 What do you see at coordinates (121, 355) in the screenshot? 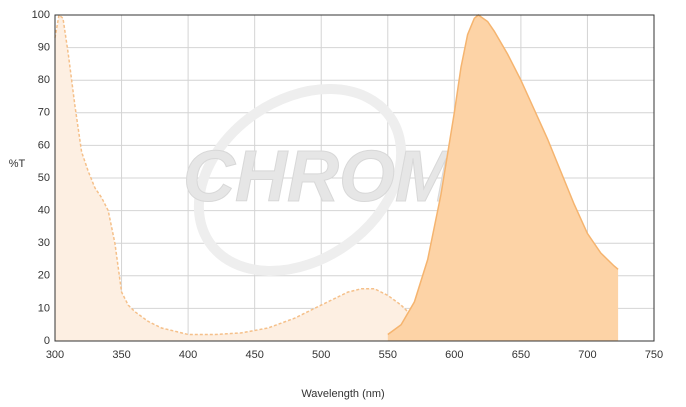
I see `x-tick-label: 350` at bounding box center [121, 355].